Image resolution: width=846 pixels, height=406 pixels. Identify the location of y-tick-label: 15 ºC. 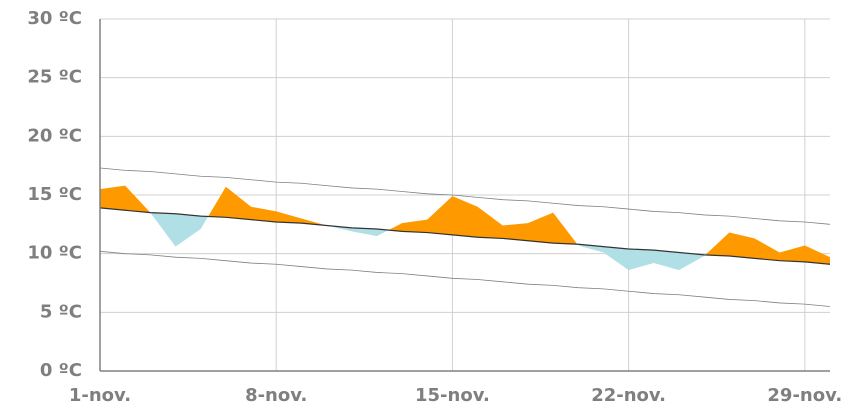
(54, 194).